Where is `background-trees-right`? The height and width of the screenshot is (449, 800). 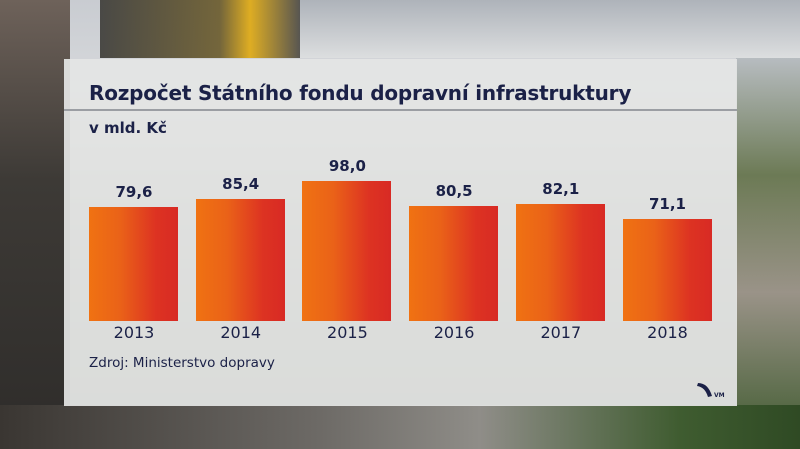 background-trees-right is located at coordinates (768, 253).